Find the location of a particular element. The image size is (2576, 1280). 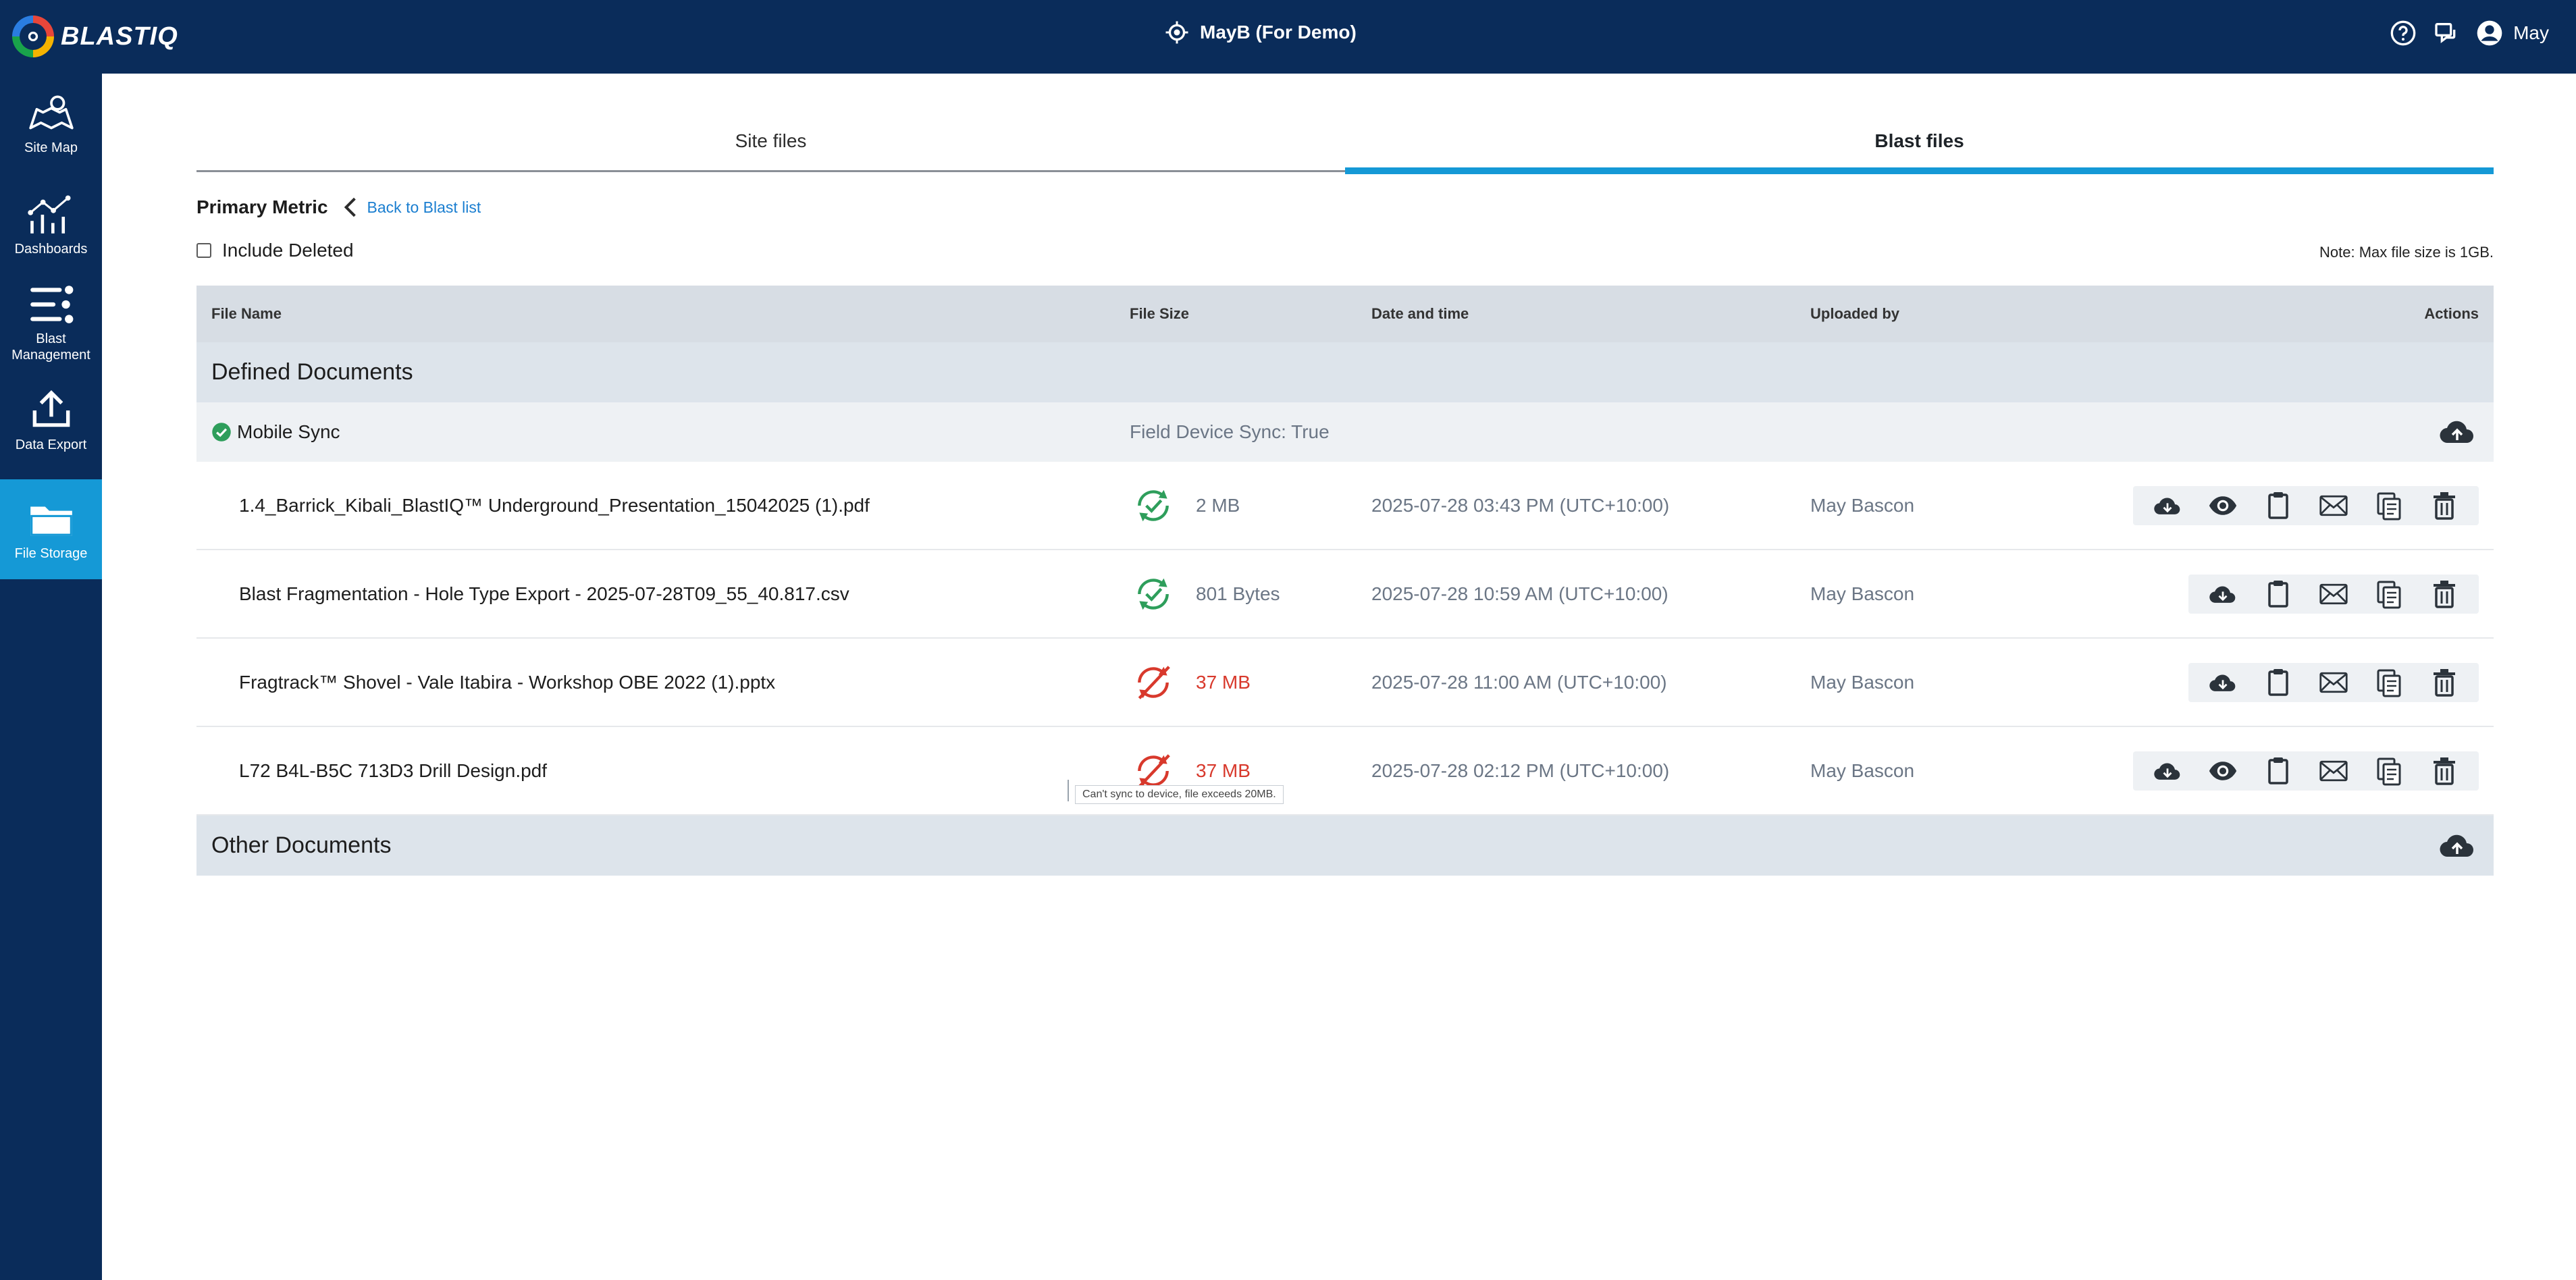

sidebar-item-blast-management: Blast Management is located at coordinates (51, 323).